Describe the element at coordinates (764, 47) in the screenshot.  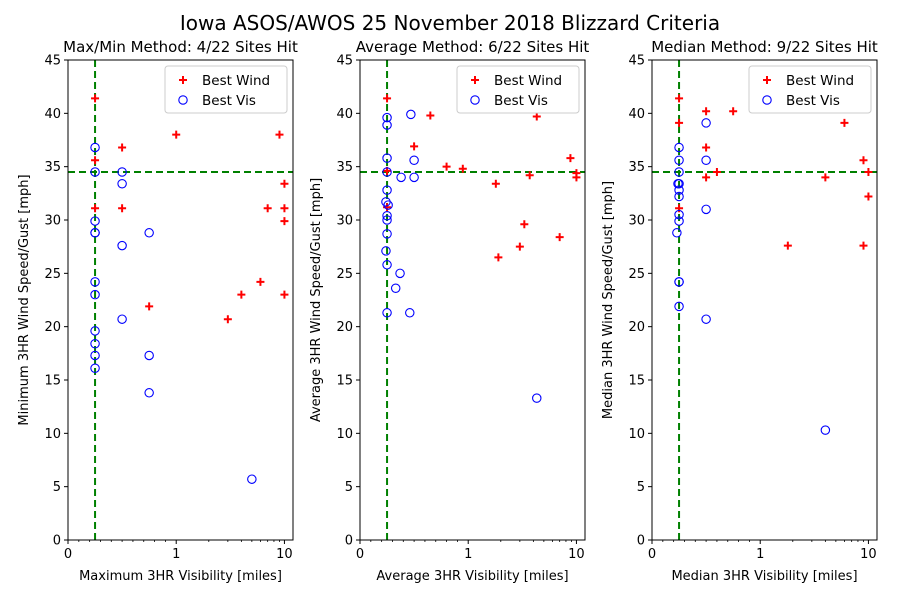
I see `panel-title: Median Method: 9/22 Sites Hit` at that location.